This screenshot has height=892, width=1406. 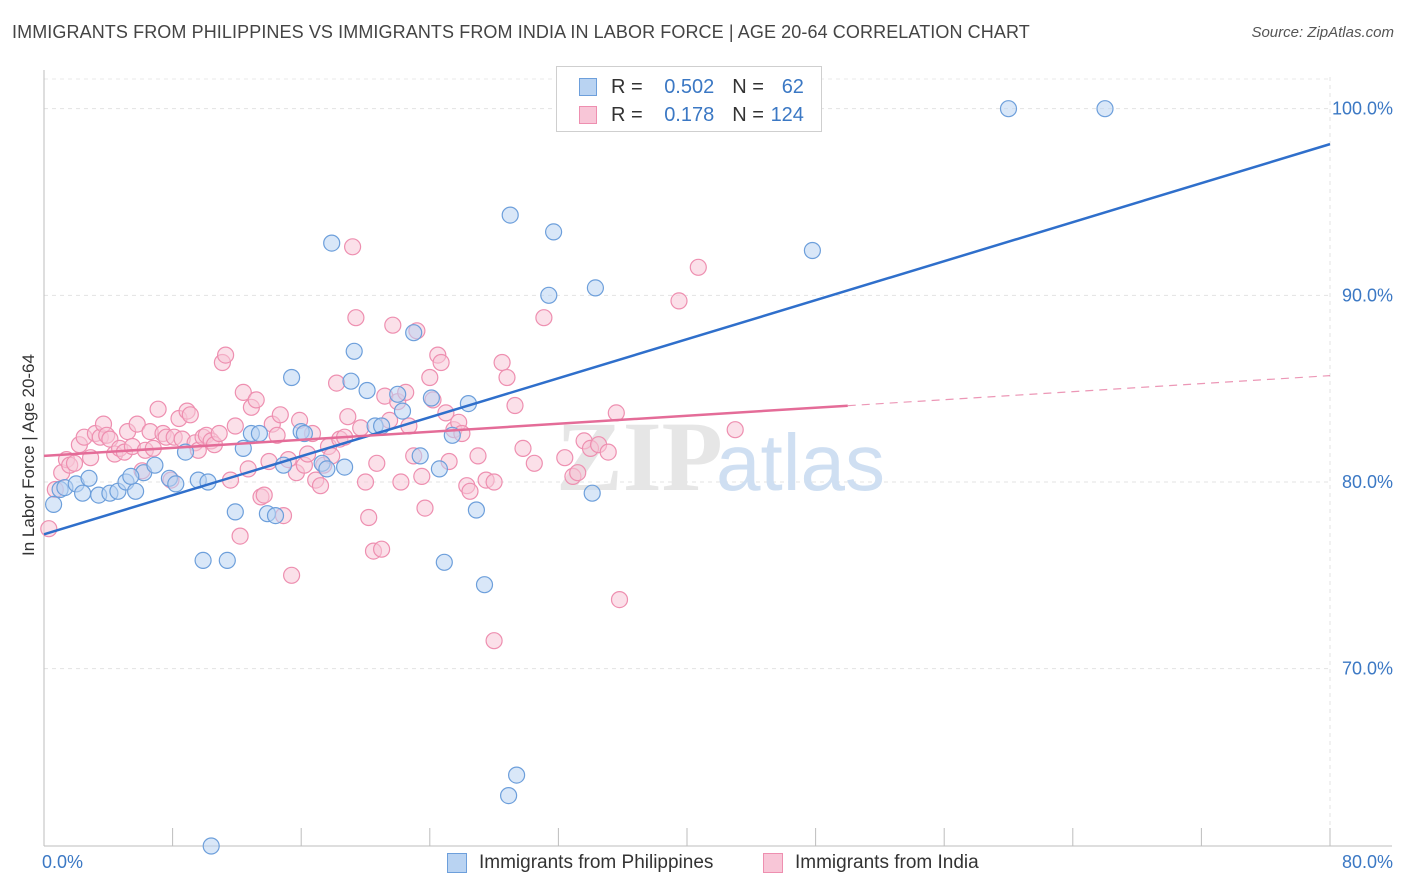 I want to click on x-tick-label-max: 80.0%, so click(x=1367, y=862).